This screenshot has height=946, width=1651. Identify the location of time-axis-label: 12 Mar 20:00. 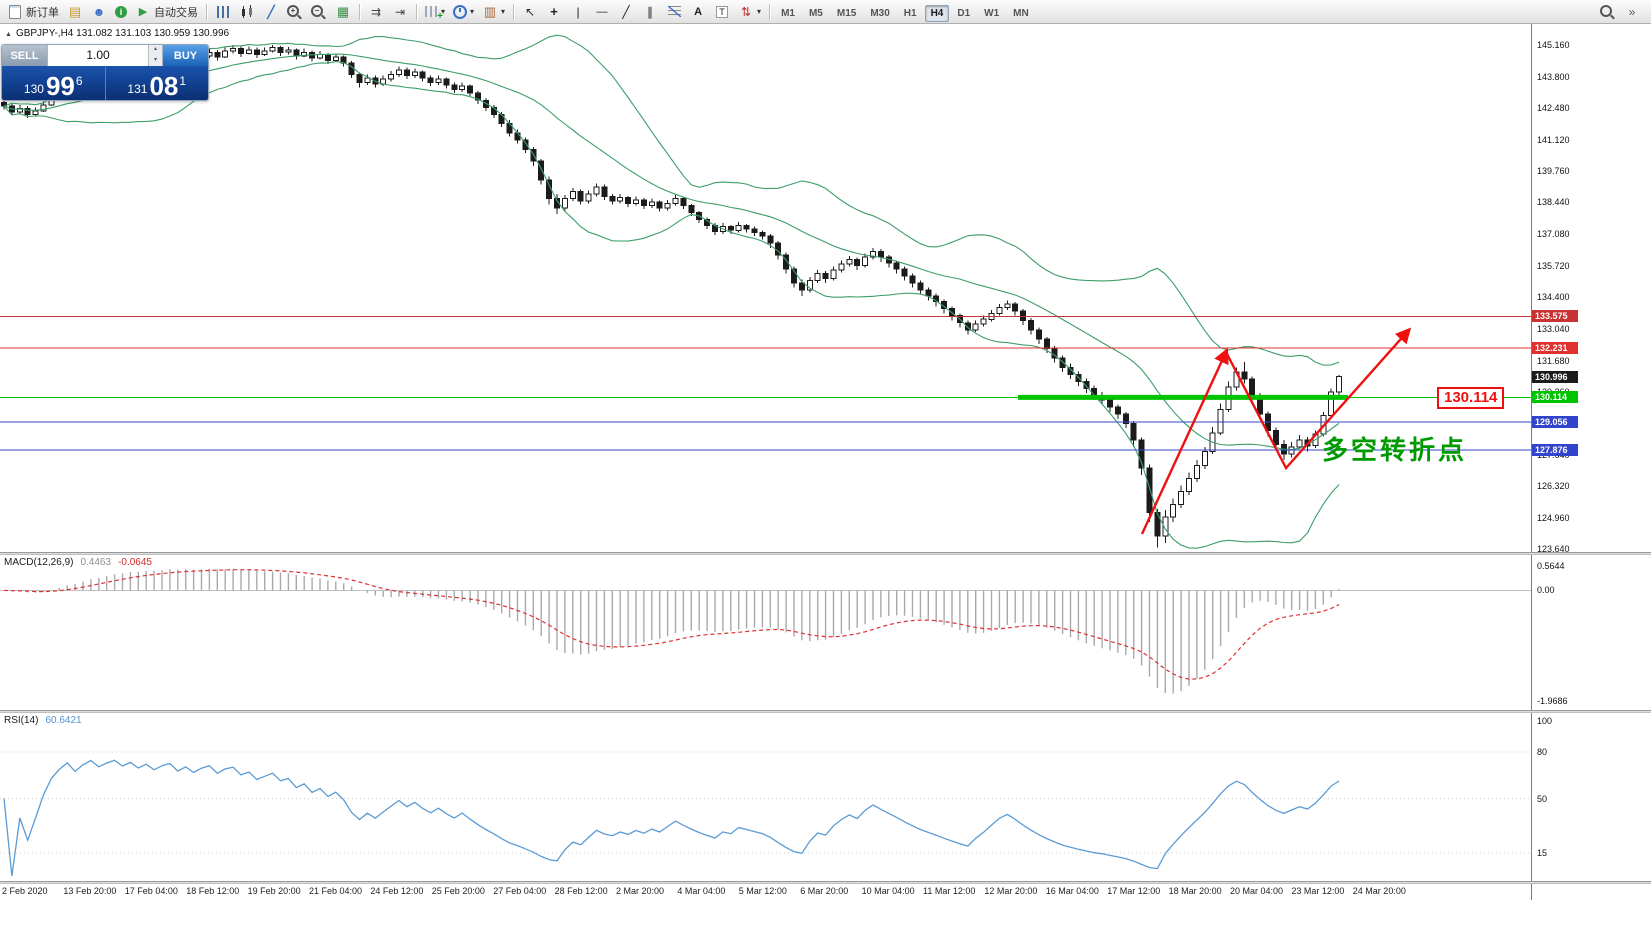
(1011, 891).